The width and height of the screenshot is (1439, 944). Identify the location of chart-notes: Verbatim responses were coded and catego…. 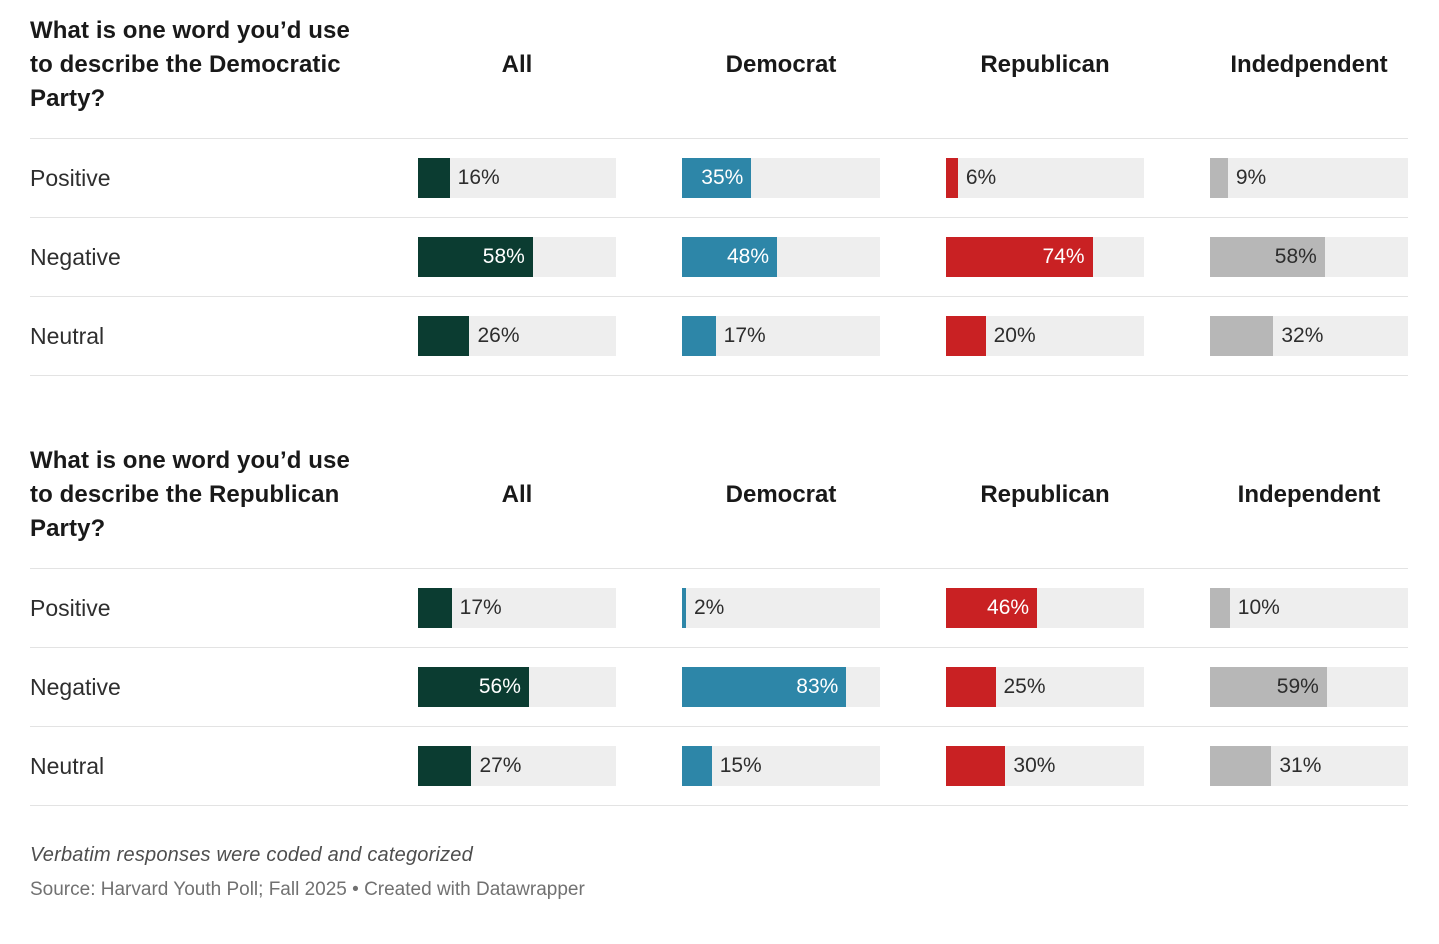
(251, 855).